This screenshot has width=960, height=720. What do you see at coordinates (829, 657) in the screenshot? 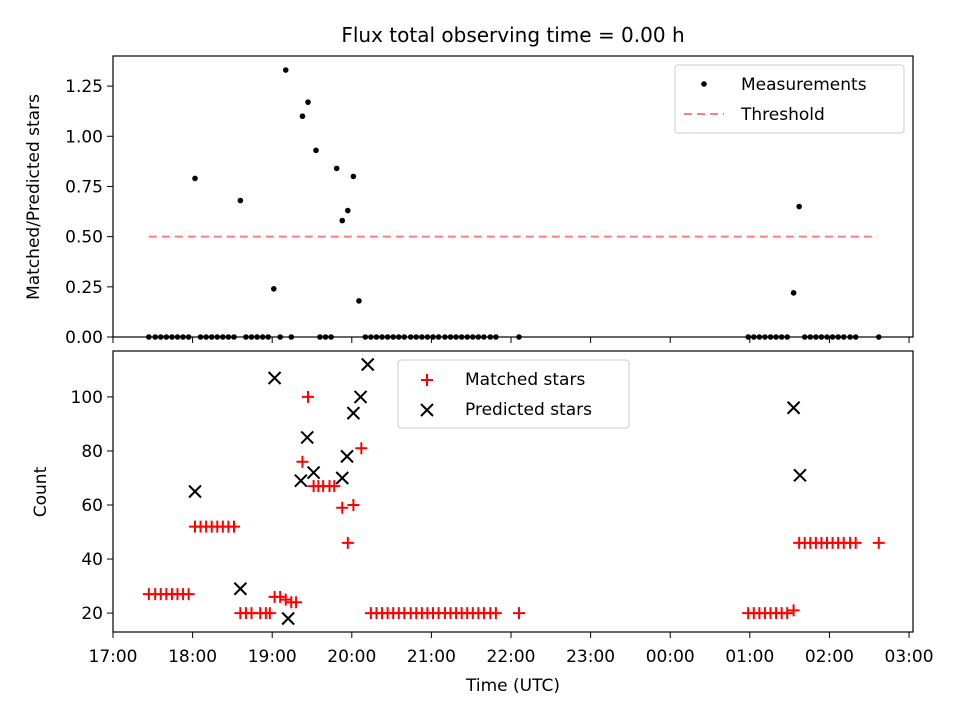
I see `x-tick-label: 02:00` at bounding box center [829, 657].